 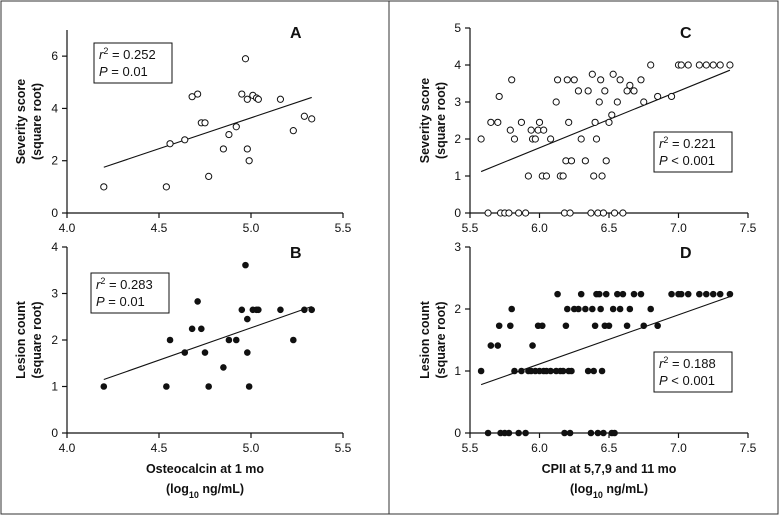 I want to click on p-value-label: P = 0.01, so click(x=123, y=71).